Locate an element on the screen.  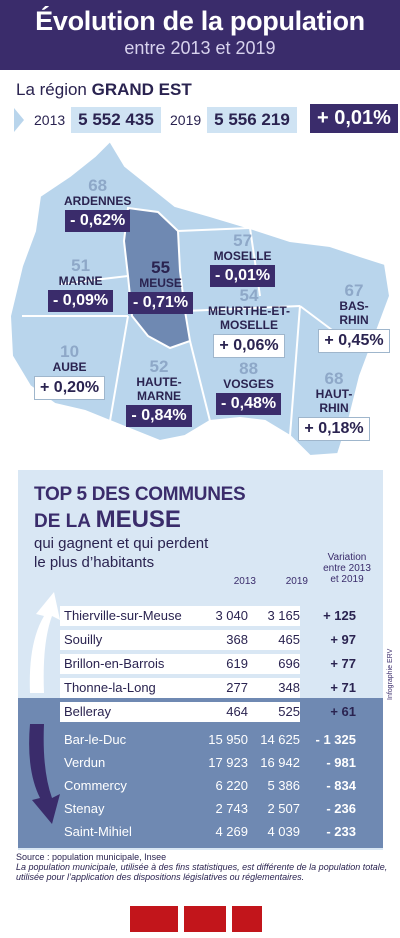
top5-title-line2: DE LA MEUSE is located at coordinates (107, 519).